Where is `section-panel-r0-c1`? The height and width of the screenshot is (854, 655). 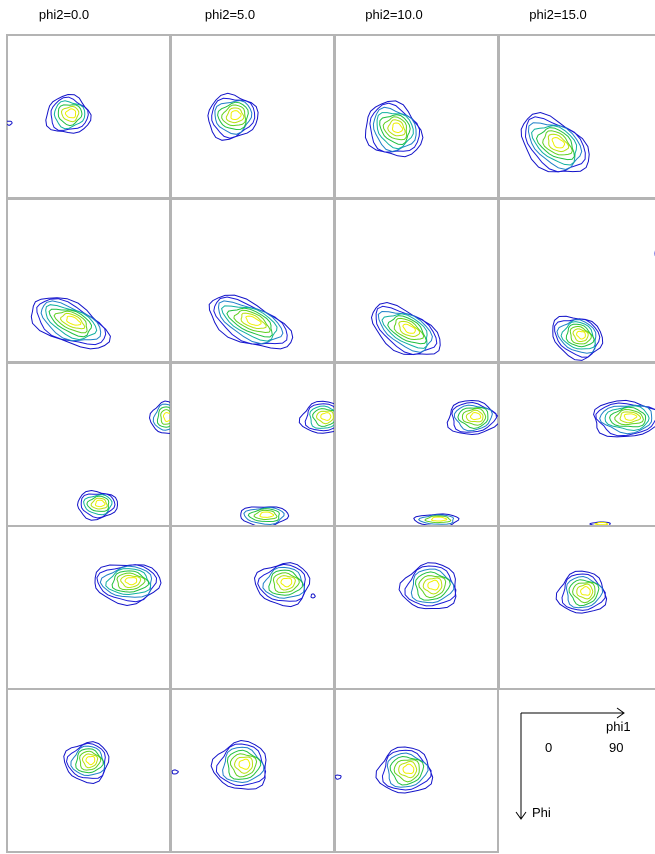
section-panel-r0-c1 is located at coordinates (252, 116).